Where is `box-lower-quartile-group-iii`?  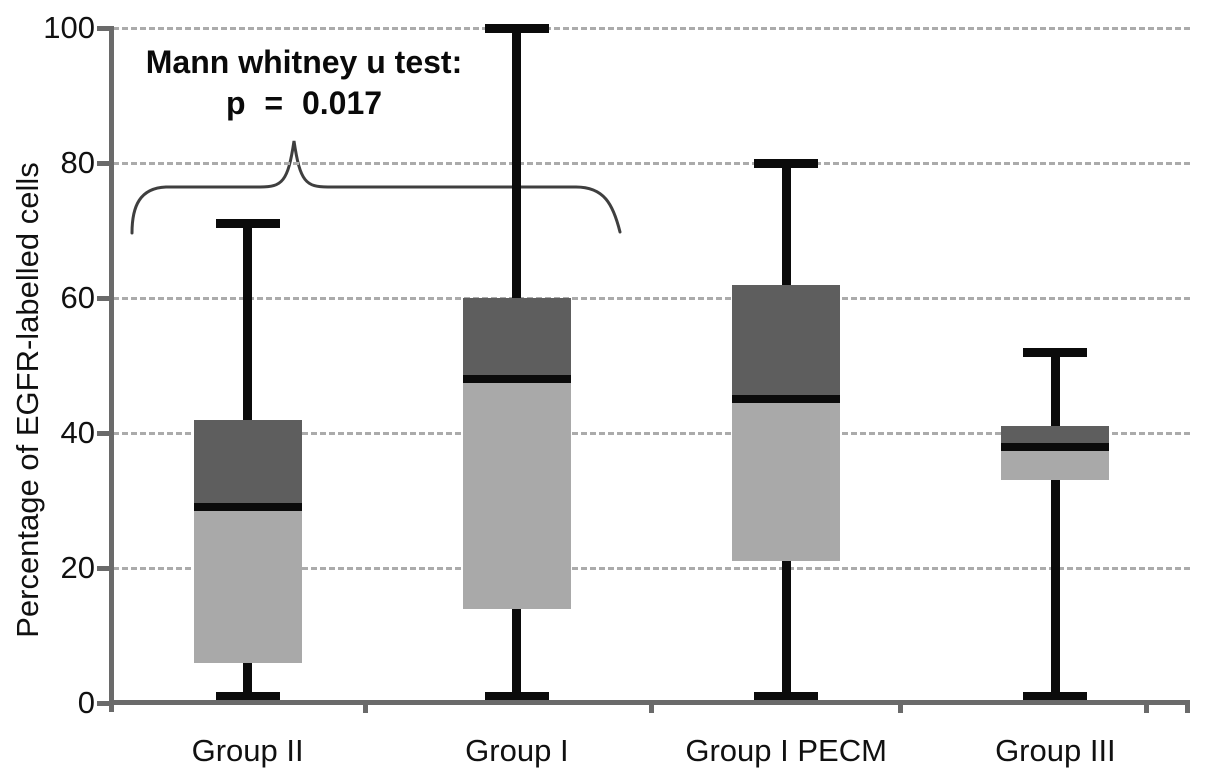
box-lower-quartile-group-iii is located at coordinates (1055, 463).